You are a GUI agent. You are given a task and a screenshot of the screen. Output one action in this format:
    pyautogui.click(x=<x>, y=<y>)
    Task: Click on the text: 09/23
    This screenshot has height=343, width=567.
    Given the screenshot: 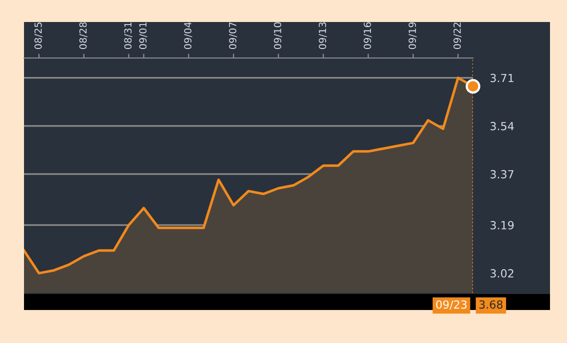 What is the action you would take?
    pyautogui.click(x=451, y=305)
    